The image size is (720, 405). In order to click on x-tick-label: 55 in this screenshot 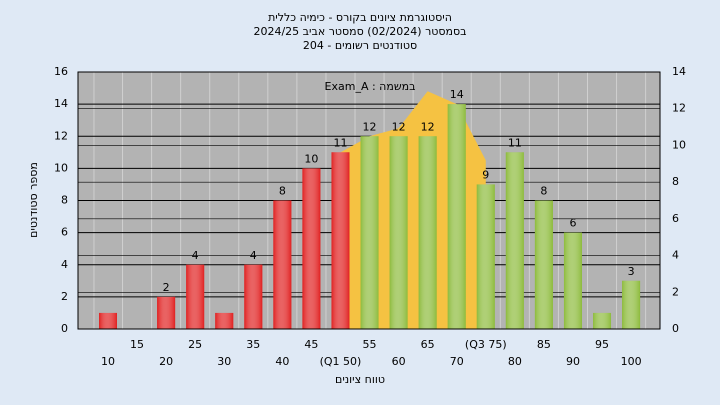, I will do `click(370, 344)`.